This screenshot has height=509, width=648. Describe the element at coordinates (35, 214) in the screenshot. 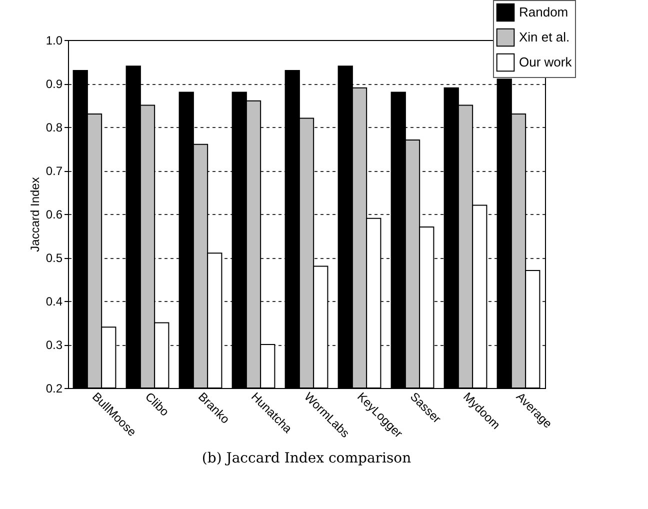

I see `y-axis-title: Jaccard Index` at that location.